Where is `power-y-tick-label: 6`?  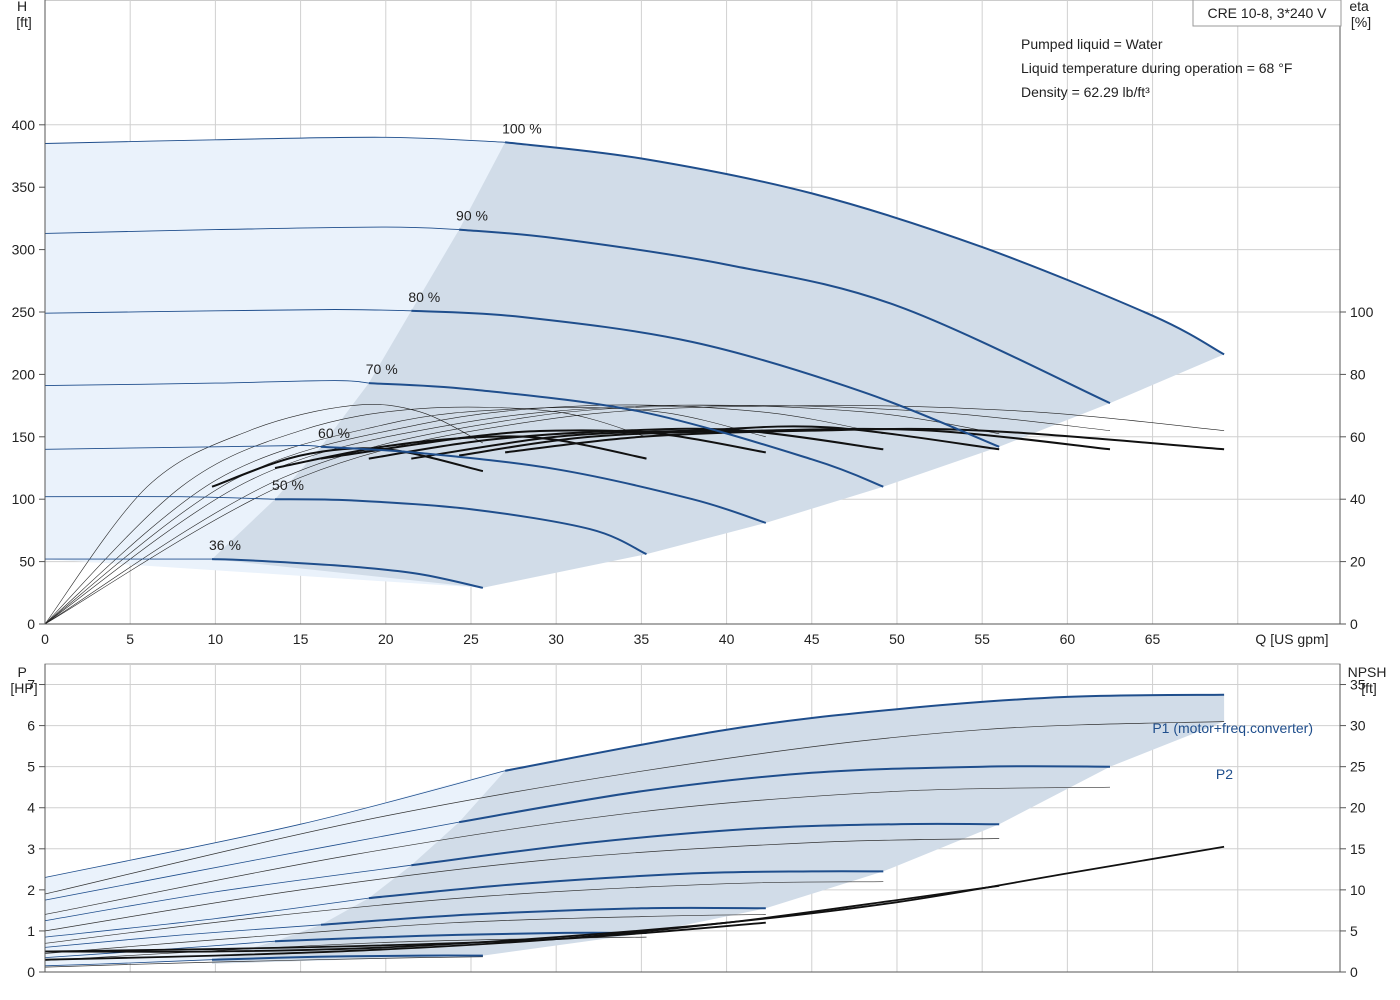 power-y-tick-label: 6 is located at coordinates (31, 726).